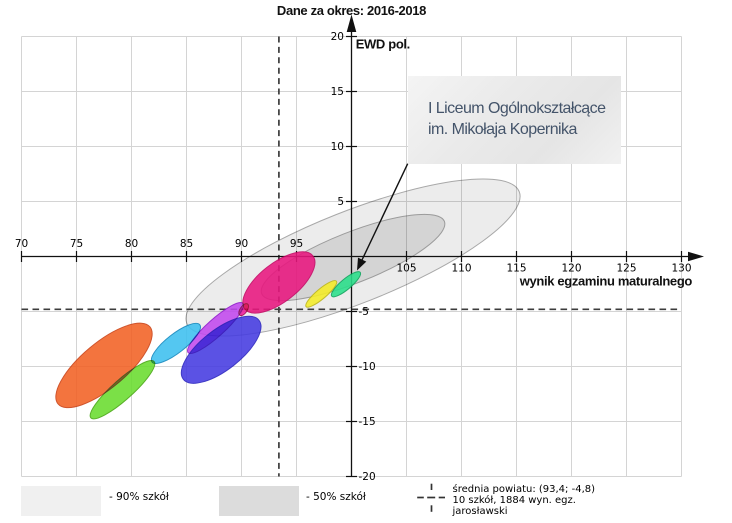 The height and width of the screenshot is (523, 732). What do you see at coordinates (241, 244) in the screenshot?
I see `x-tick-label: 90` at bounding box center [241, 244].